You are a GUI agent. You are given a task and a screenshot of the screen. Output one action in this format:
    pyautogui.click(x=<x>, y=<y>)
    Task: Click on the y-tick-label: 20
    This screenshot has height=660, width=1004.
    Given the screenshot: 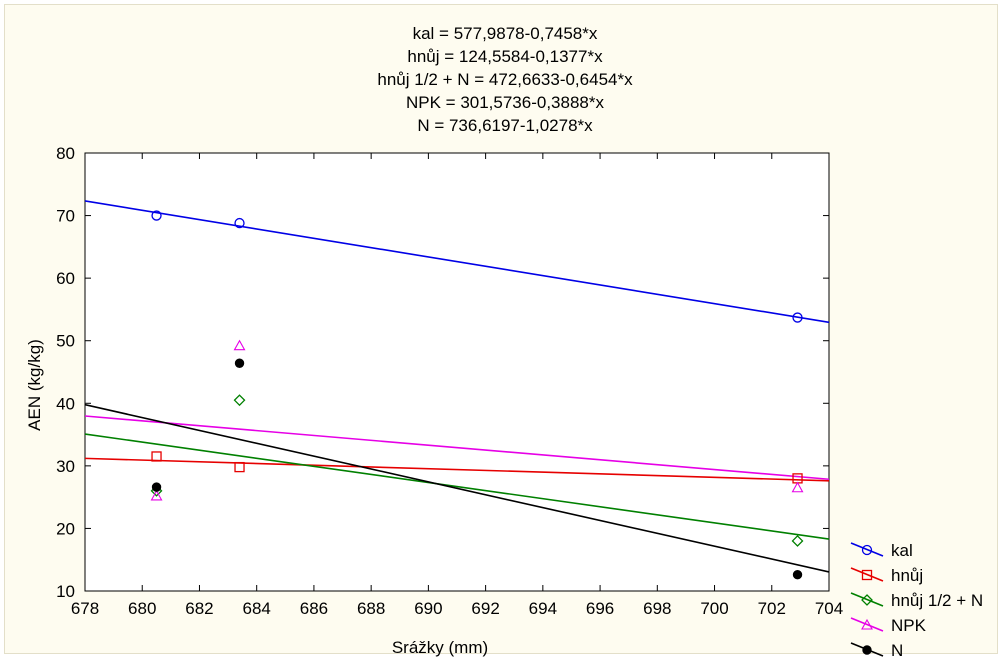 What is the action you would take?
    pyautogui.click(x=65, y=528)
    